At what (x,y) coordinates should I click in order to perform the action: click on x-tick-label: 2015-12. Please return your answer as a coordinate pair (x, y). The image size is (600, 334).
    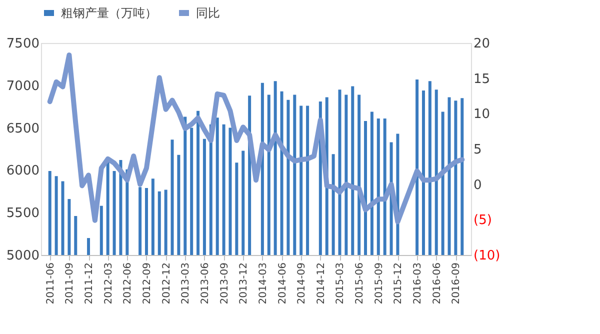
    Looking at the image, I should click on (398, 283).